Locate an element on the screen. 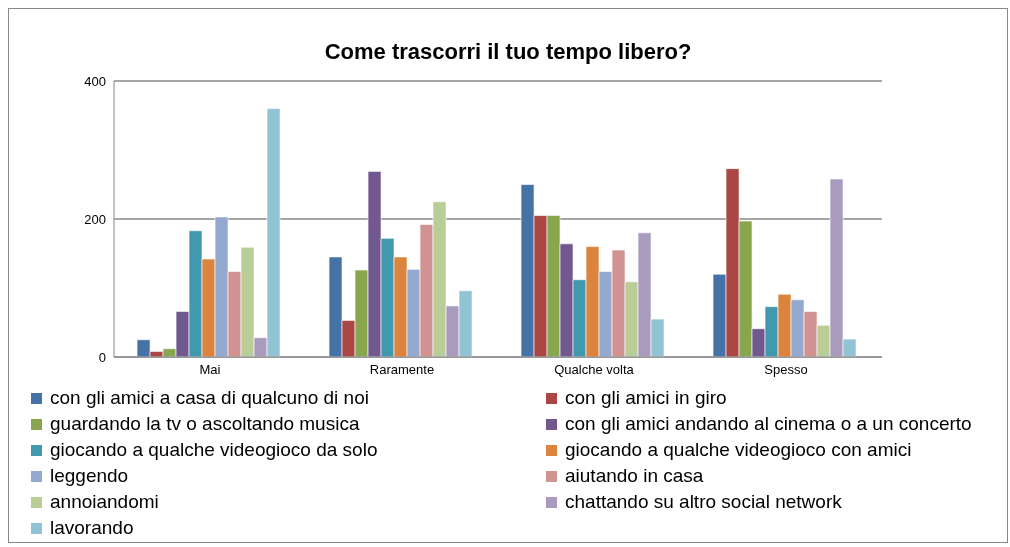 The image size is (1010, 547). legend-label: chattando su altro social network is located at coordinates (703, 502).